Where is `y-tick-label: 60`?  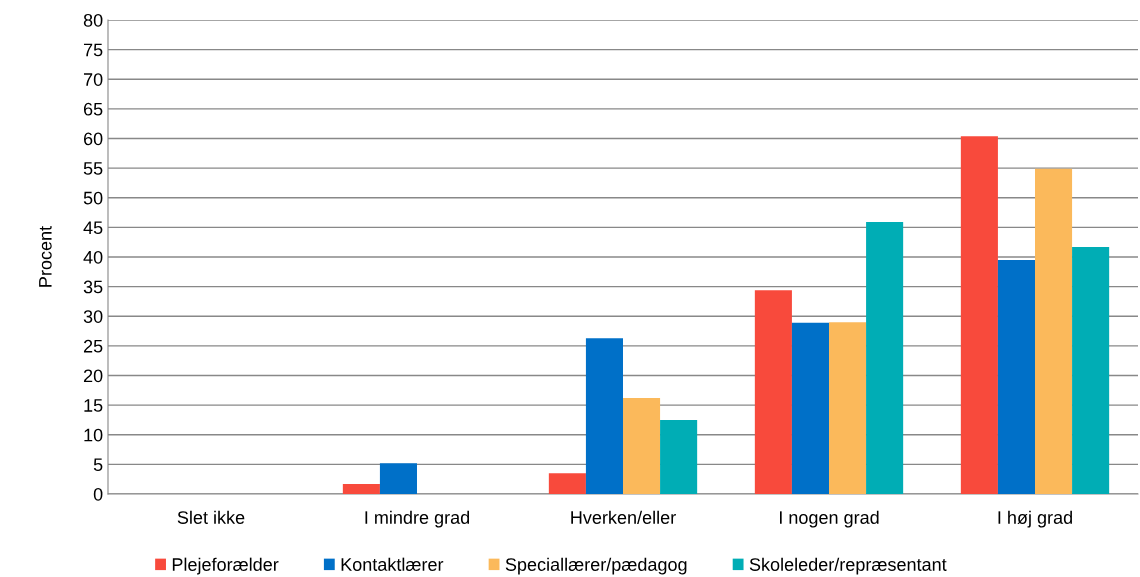
y-tick-label: 60 is located at coordinates (93, 139).